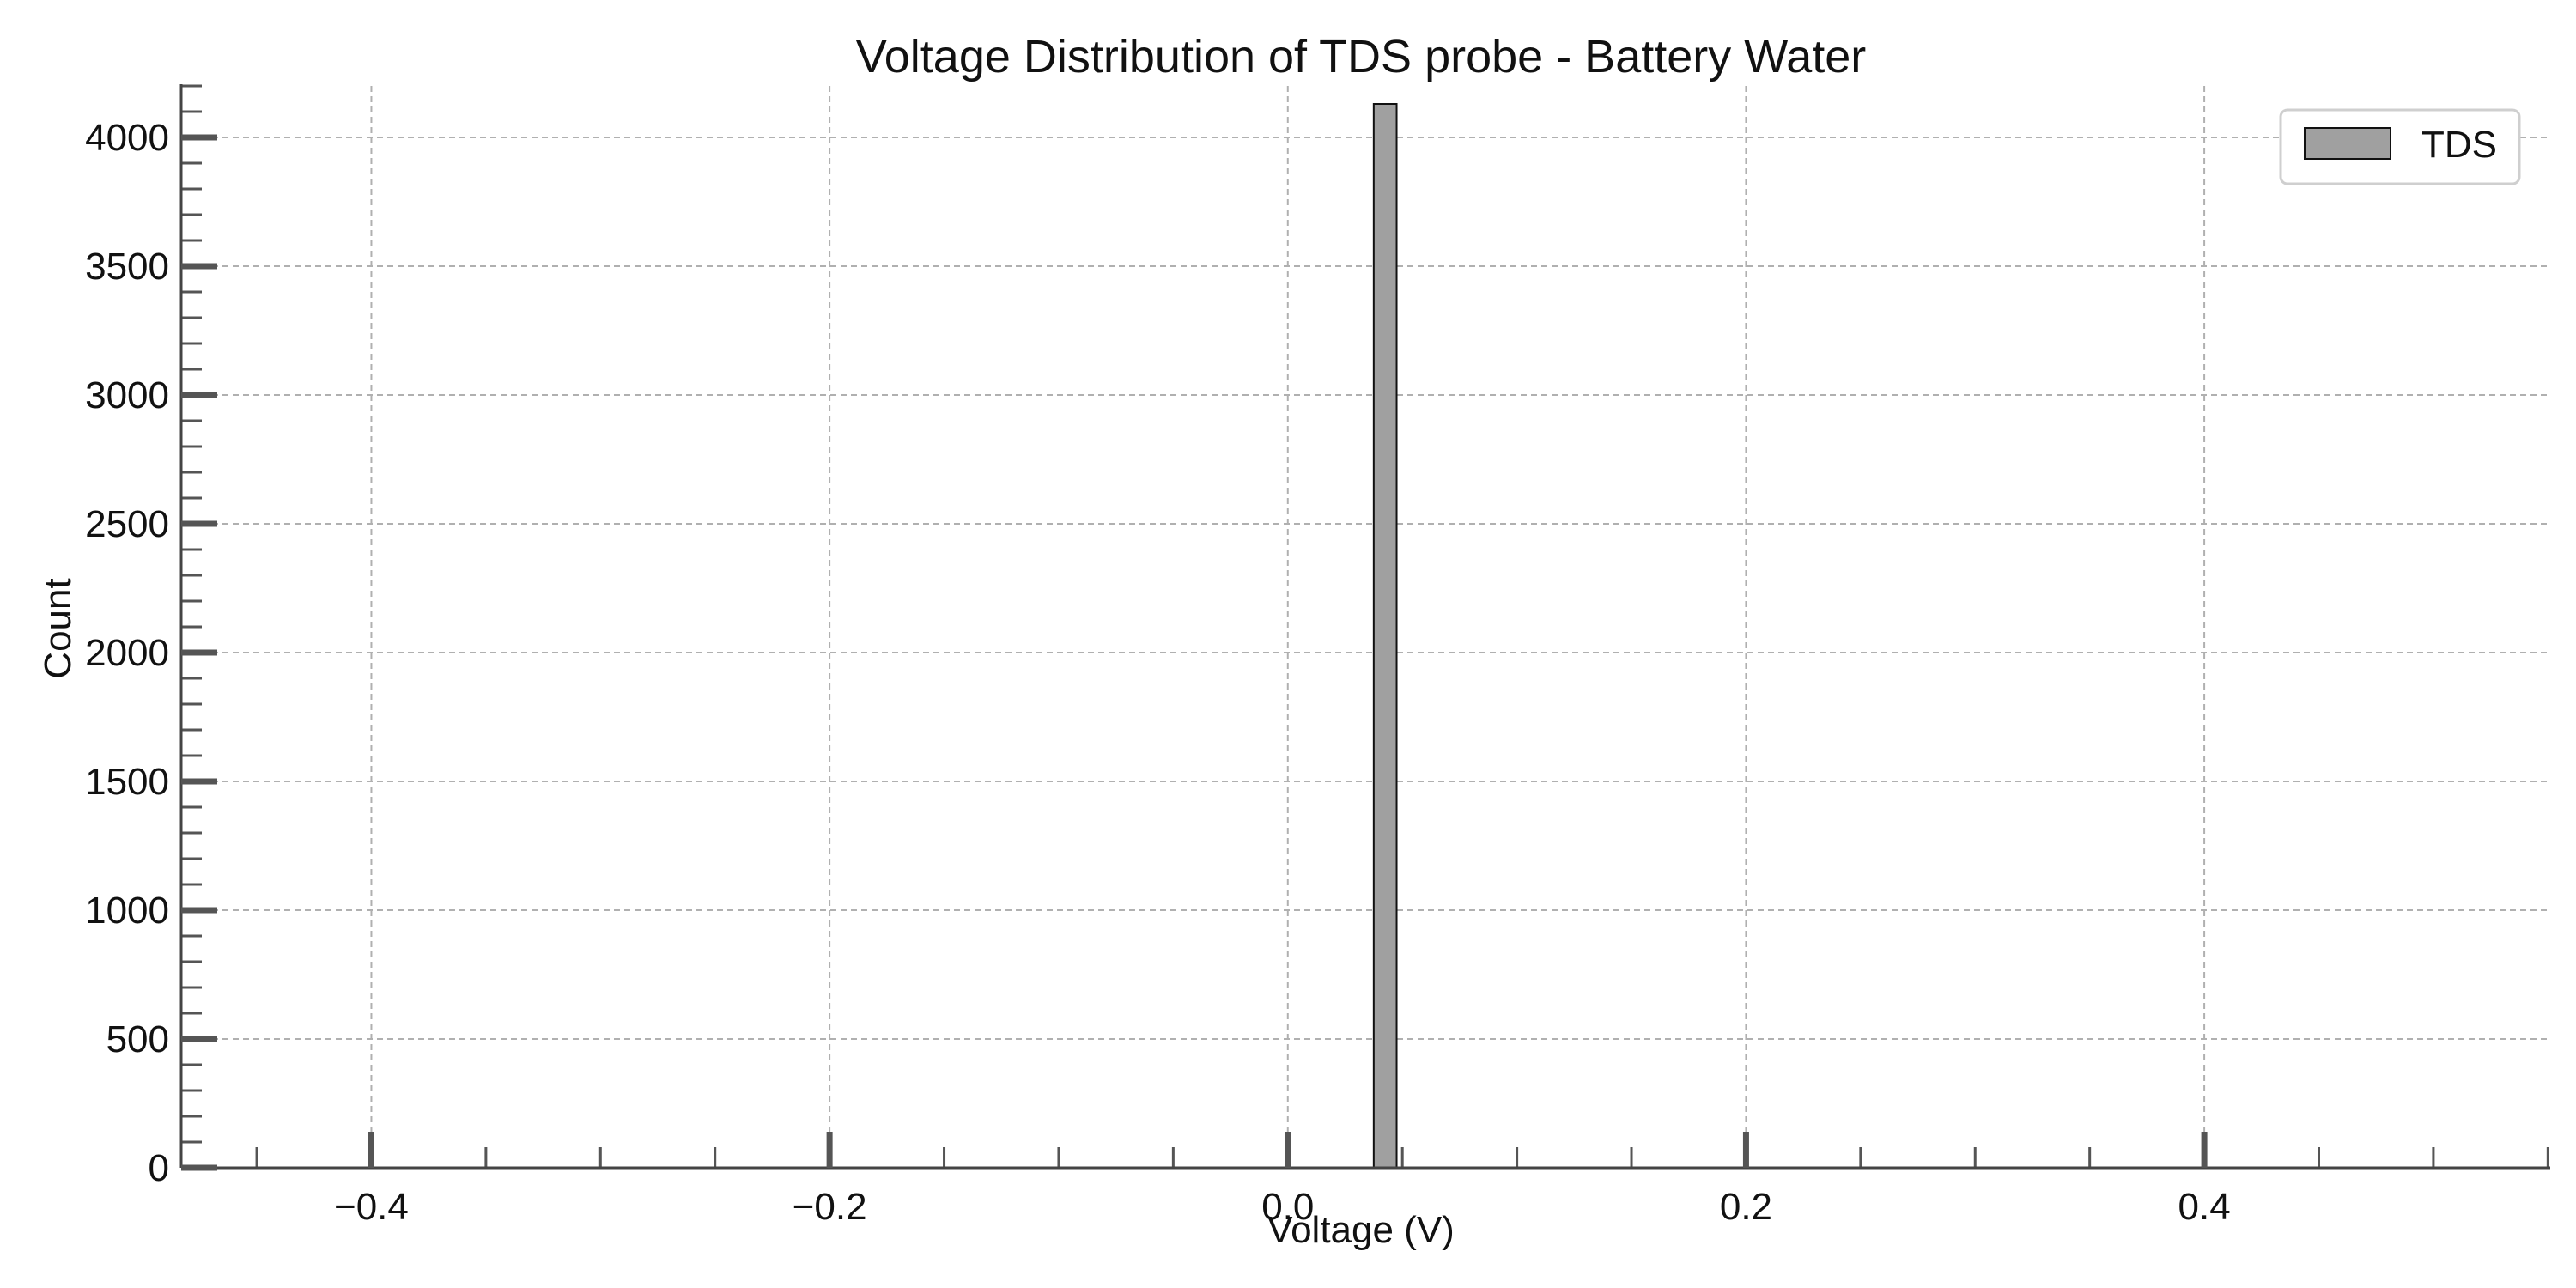 This screenshot has width=2576, height=1288. I want to click on y-tick-label: 2500, so click(127, 524).